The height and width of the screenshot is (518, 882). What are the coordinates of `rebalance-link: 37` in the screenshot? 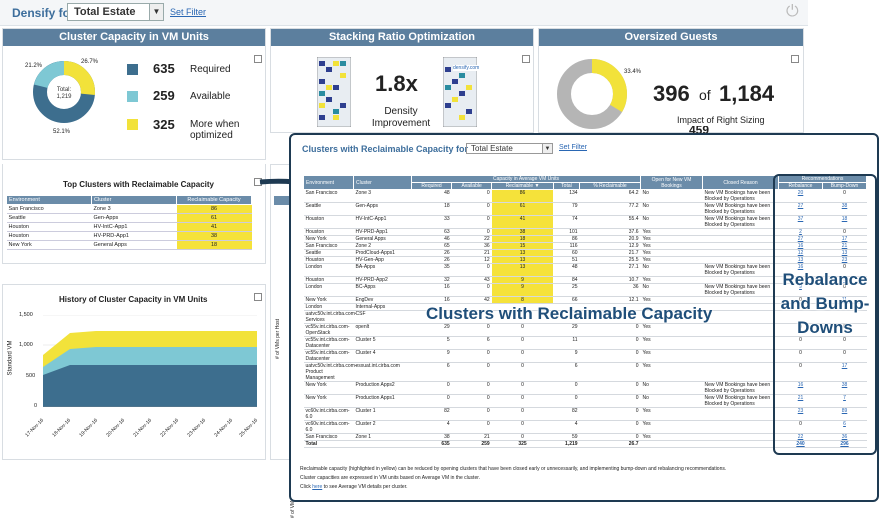 It's located at (800, 219).